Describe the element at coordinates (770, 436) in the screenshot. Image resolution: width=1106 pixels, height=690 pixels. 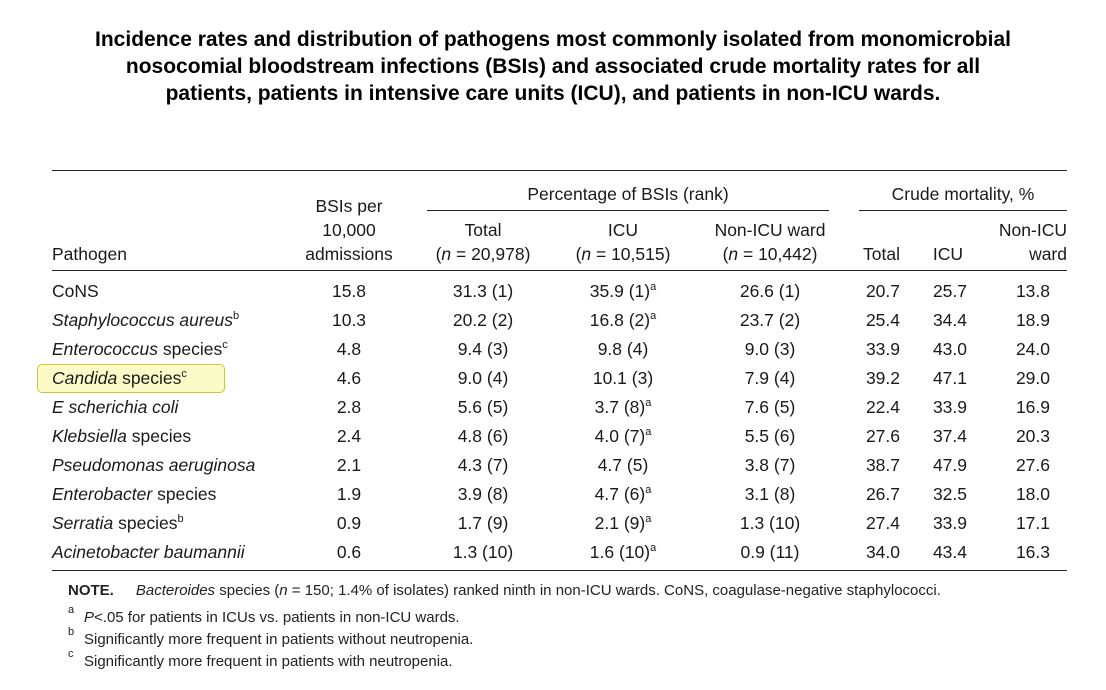
I see `pct-nonicu: 5.5 (6)` at that location.